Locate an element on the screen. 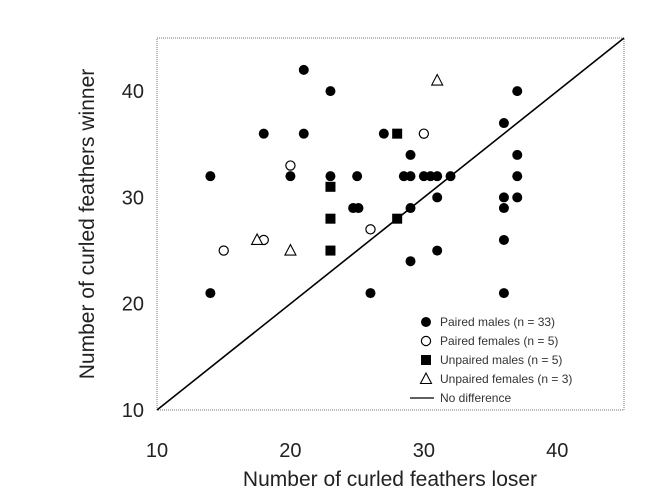 Image resolution: width=654 pixels, height=502 pixels. y-tick-label: 30 is located at coordinates (133, 198).